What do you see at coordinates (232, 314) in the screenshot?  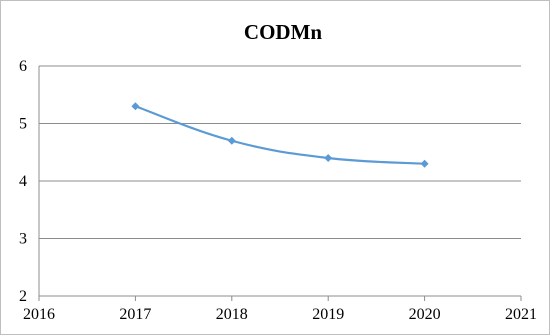 I see `x-tick-label: 2018` at bounding box center [232, 314].